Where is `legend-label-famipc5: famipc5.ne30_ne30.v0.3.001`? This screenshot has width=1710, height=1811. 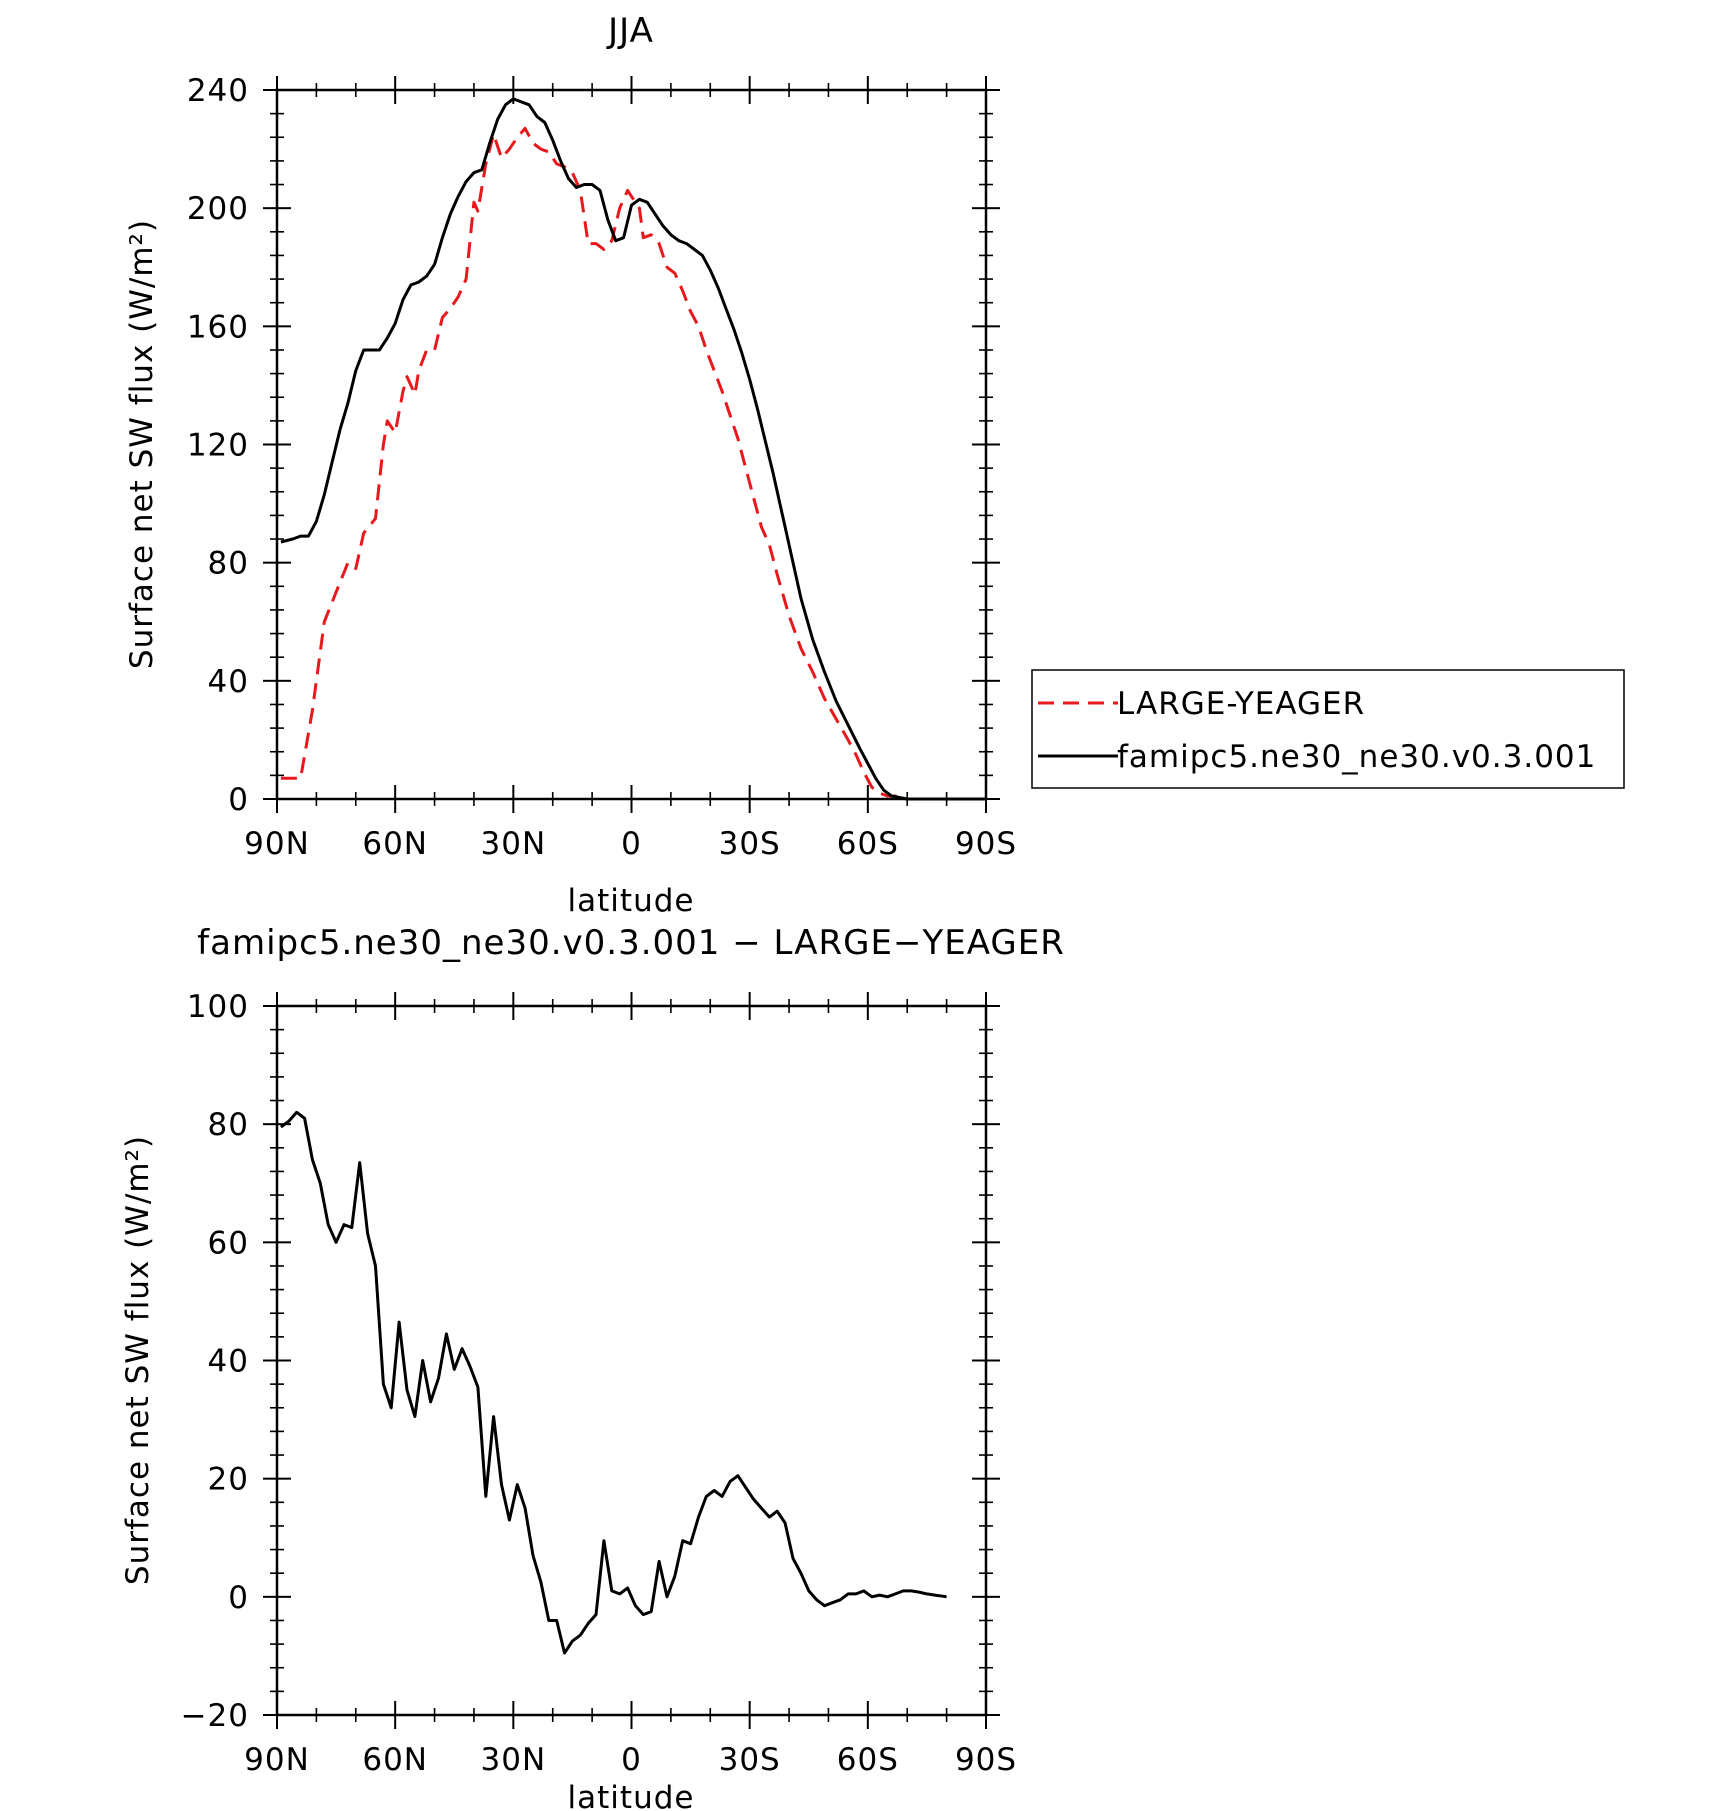
legend-label-famipc5: famipc5.ne30_ne30.v0.3.001 is located at coordinates (1356, 757).